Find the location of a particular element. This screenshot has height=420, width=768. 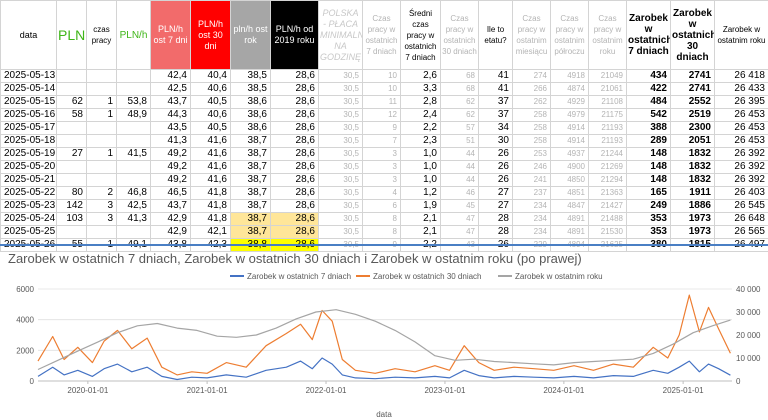

column-header: PLN/h ost 30 dni is located at coordinates (210, 35).